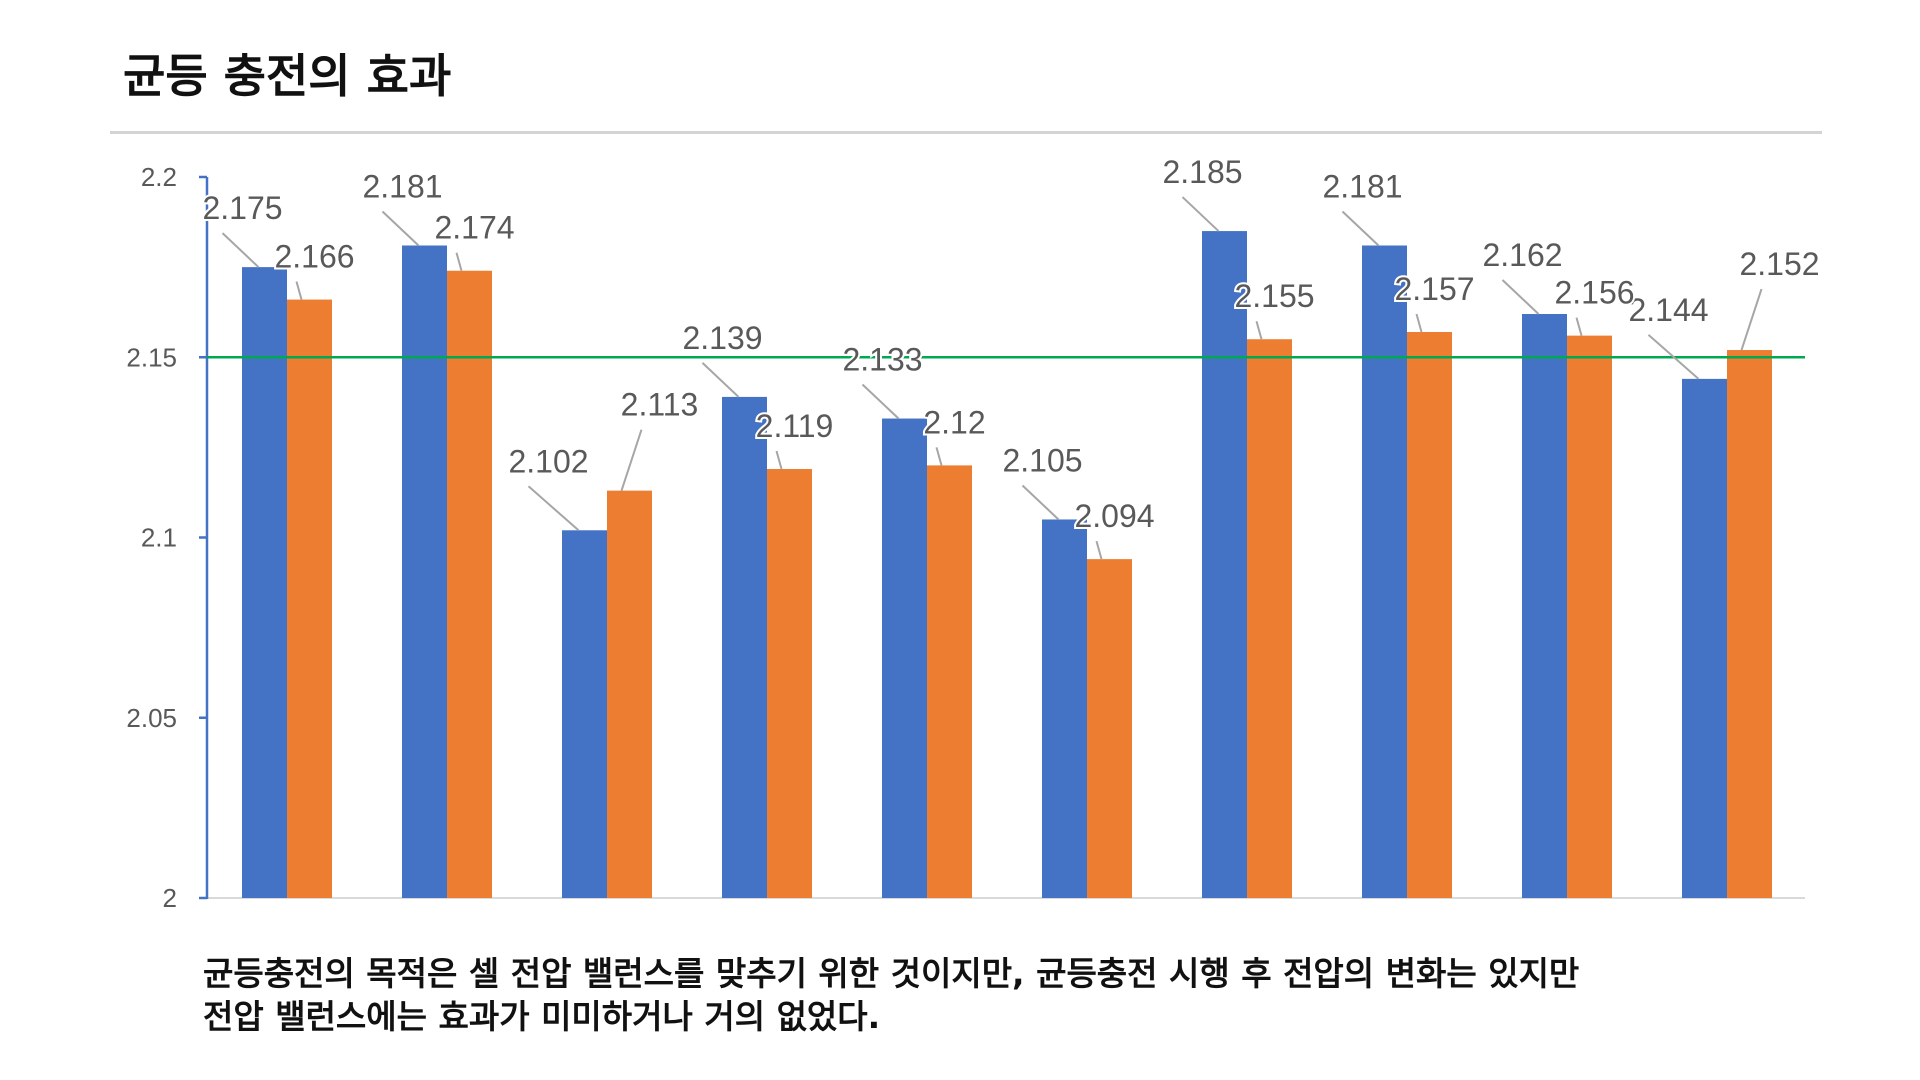  Describe the element at coordinates (151, 357) in the screenshot. I see `y-tick-label: 2.15` at that location.